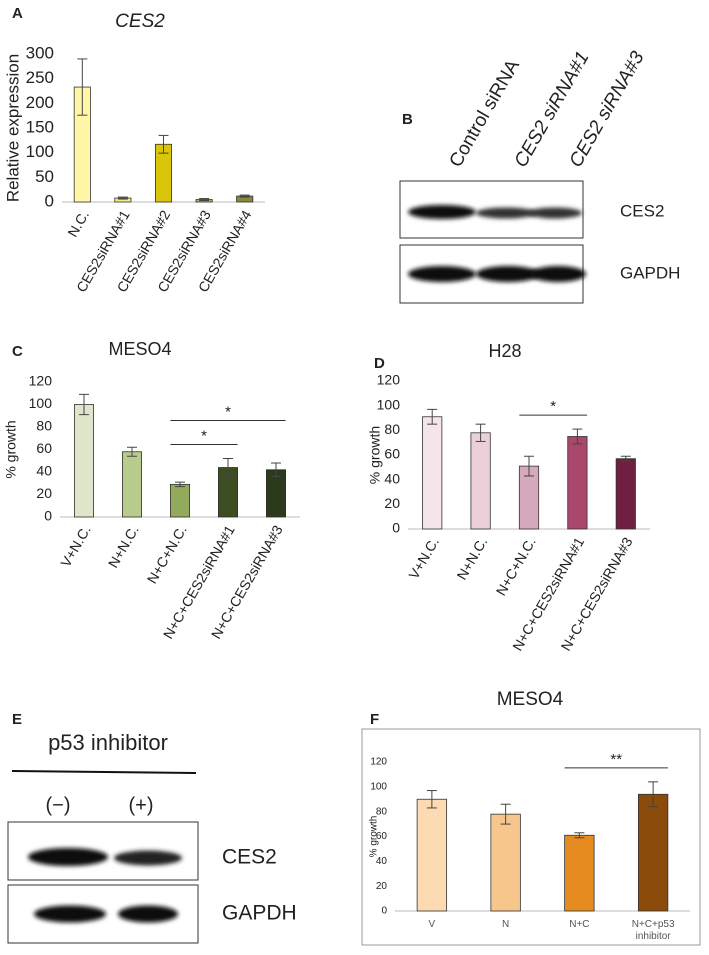 Image resolution: width=709 pixels, height=955 pixels. Describe the element at coordinates (12, 128) in the screenshot. I see `y-axis-label: Relative expression` at that location.